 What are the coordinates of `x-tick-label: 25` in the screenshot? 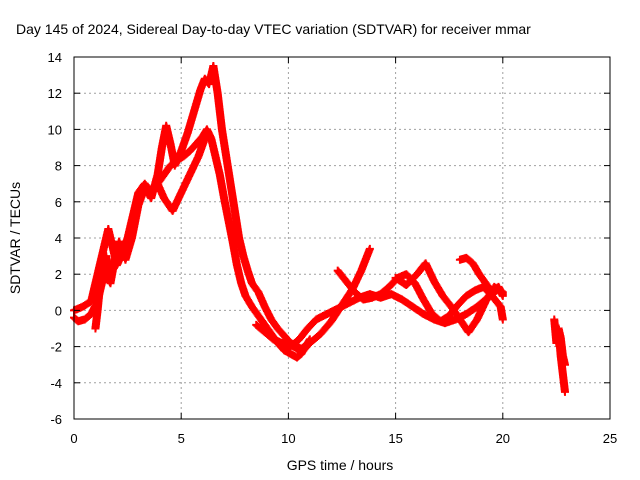 It's located at (610, 438).